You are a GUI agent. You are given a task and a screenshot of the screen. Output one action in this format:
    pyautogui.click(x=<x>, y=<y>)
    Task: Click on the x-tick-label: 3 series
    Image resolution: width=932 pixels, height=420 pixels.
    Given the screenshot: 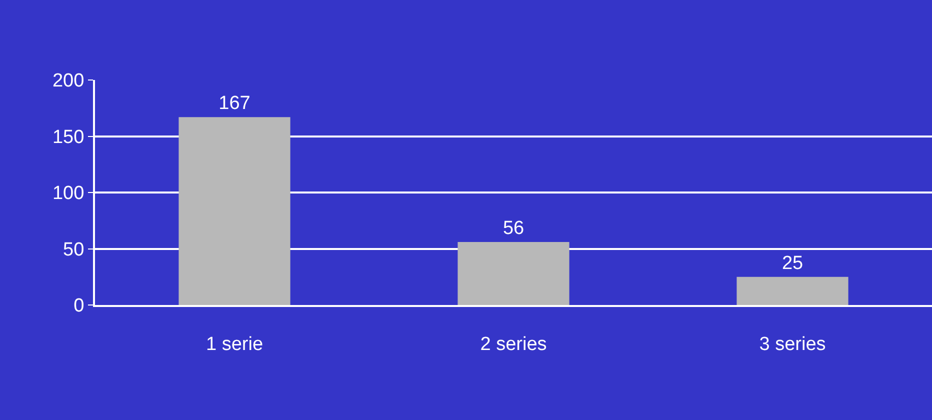 What is the action you would take?
    pyautogui.click(x=792, y=344)
    